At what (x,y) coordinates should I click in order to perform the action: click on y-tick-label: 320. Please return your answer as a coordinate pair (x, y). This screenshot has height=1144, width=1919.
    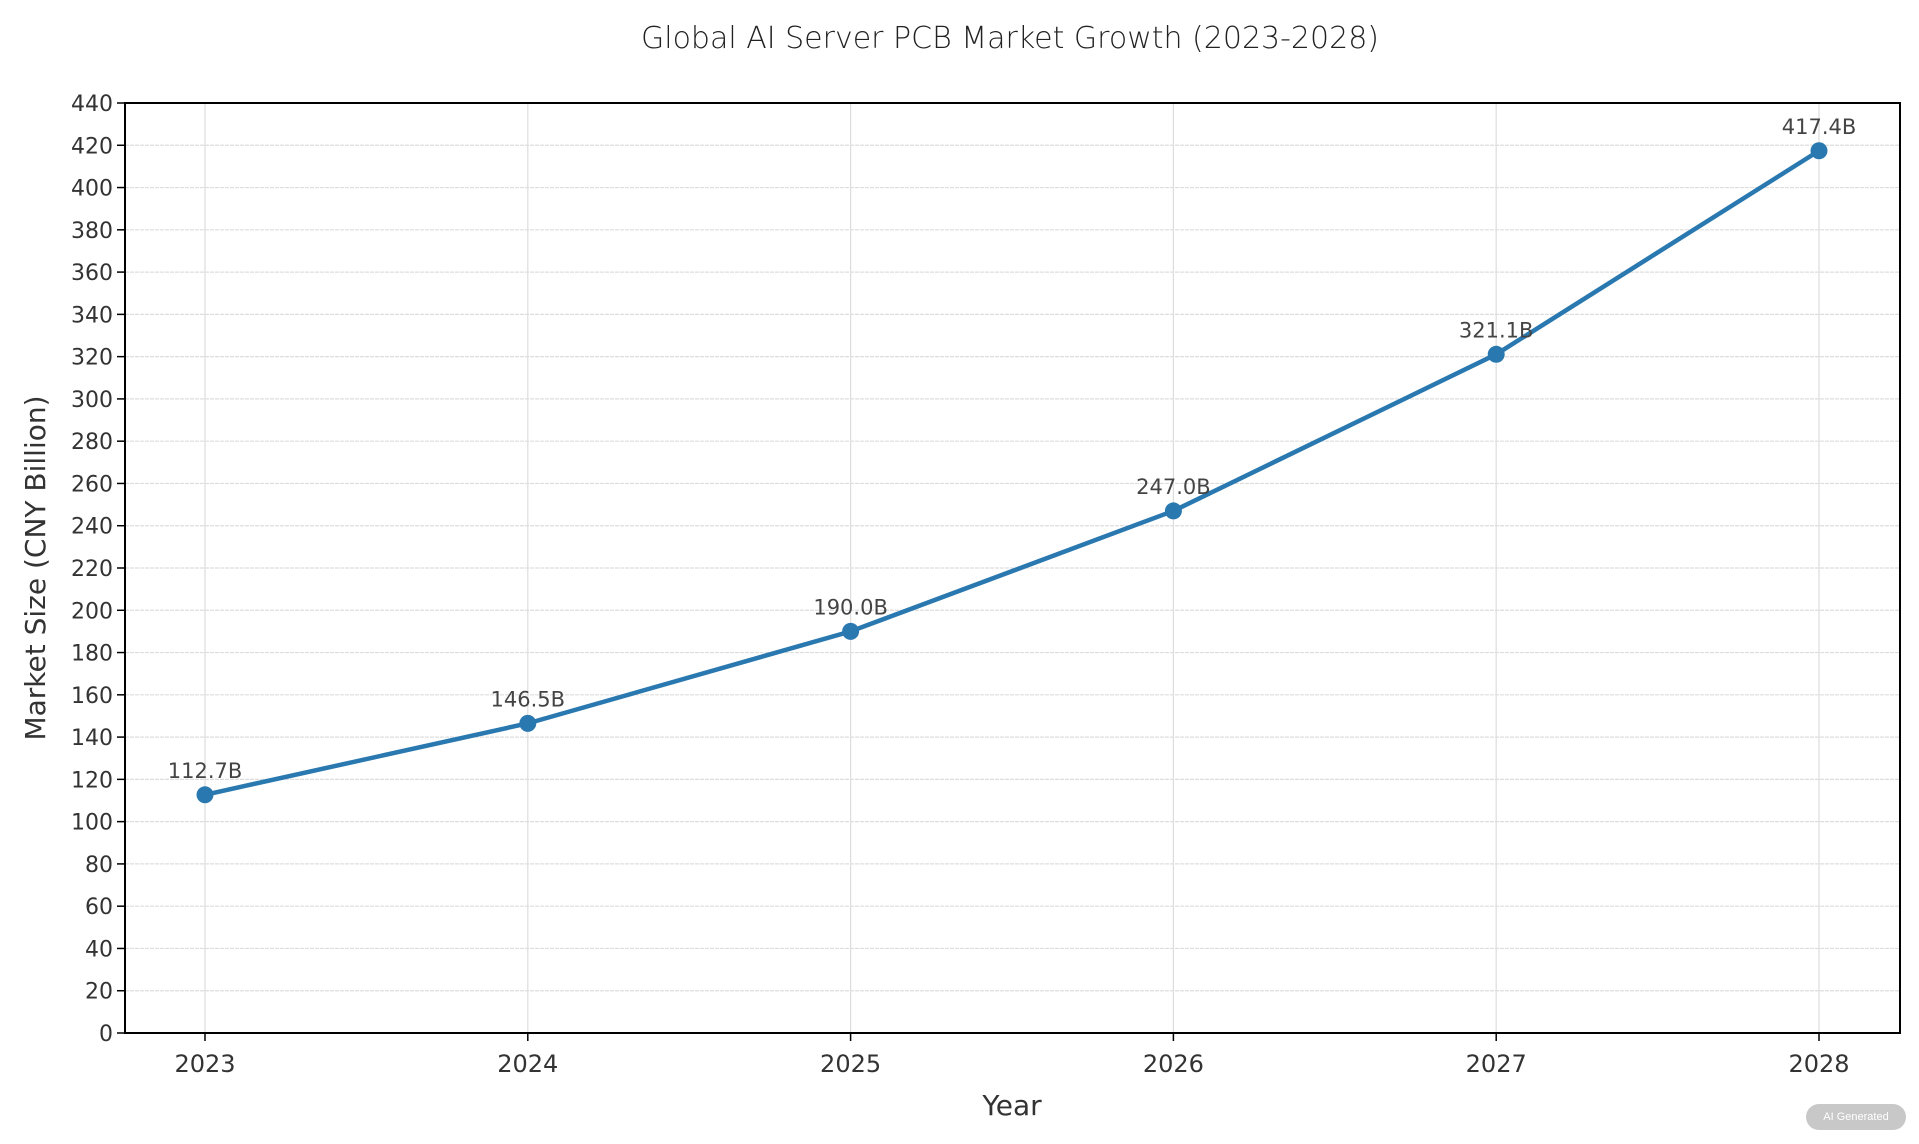
    Looking at the image, I should click on (92, 358).